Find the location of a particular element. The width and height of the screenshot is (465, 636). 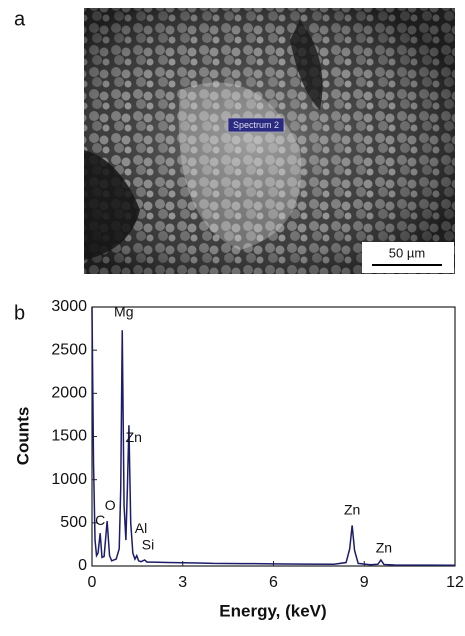

x-tick-label: 6 is located at coordinates (273, 582).